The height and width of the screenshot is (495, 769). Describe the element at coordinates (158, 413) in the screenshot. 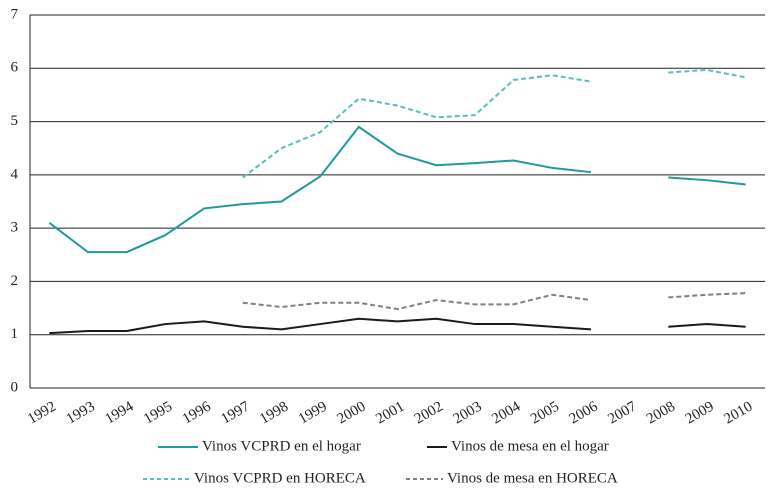

I see `x-tick-label: 1995` at that location.